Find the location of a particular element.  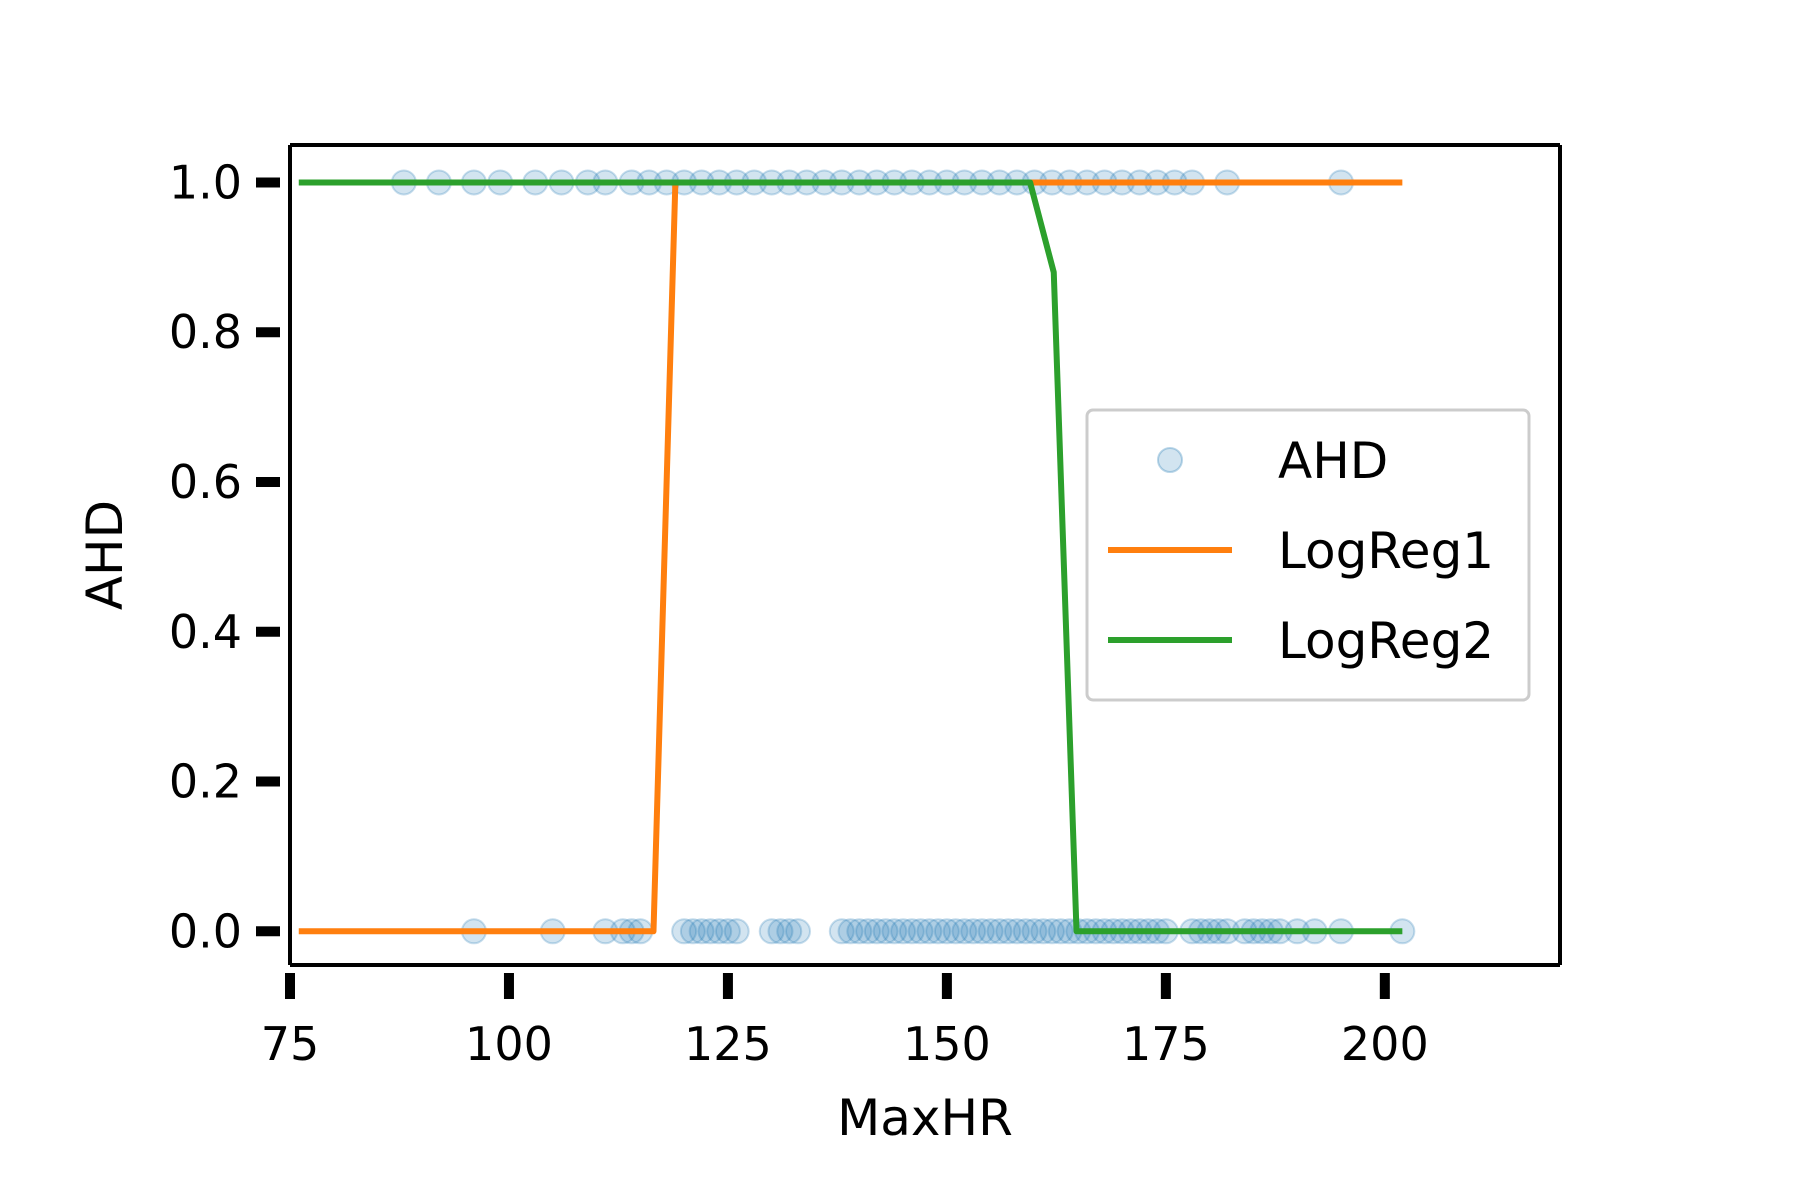

legend-marker-ahd is located at coordinates (1170, 460).